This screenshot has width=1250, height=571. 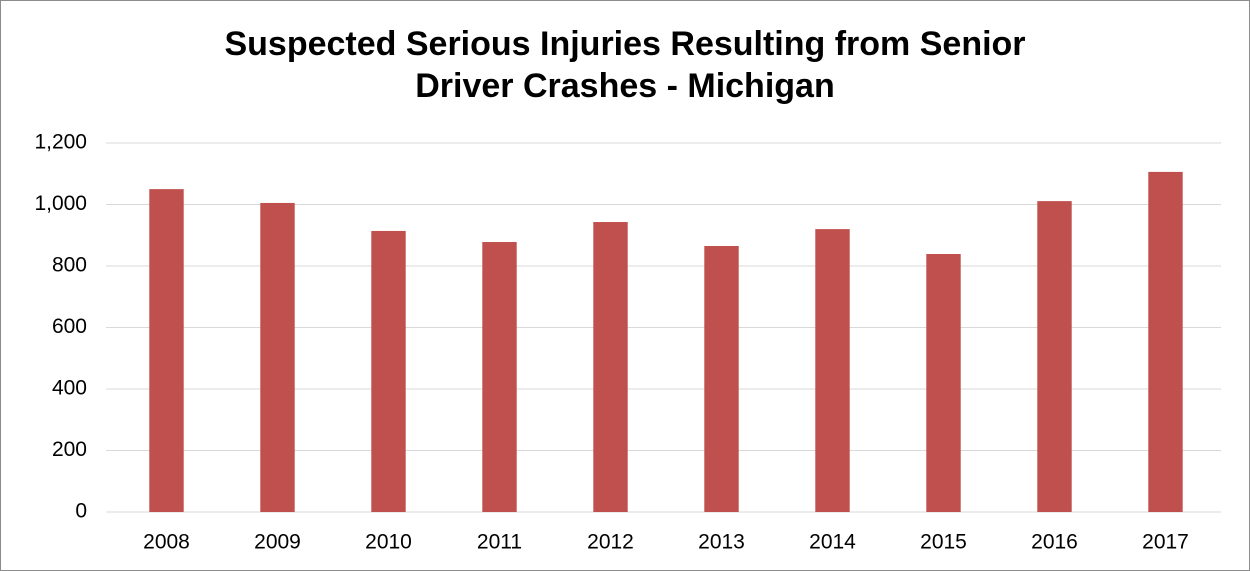 What do you see at coordinates (81, 511) in the screenshot?
I see `y-tick-label: 0` at bounding box center [81, 511].